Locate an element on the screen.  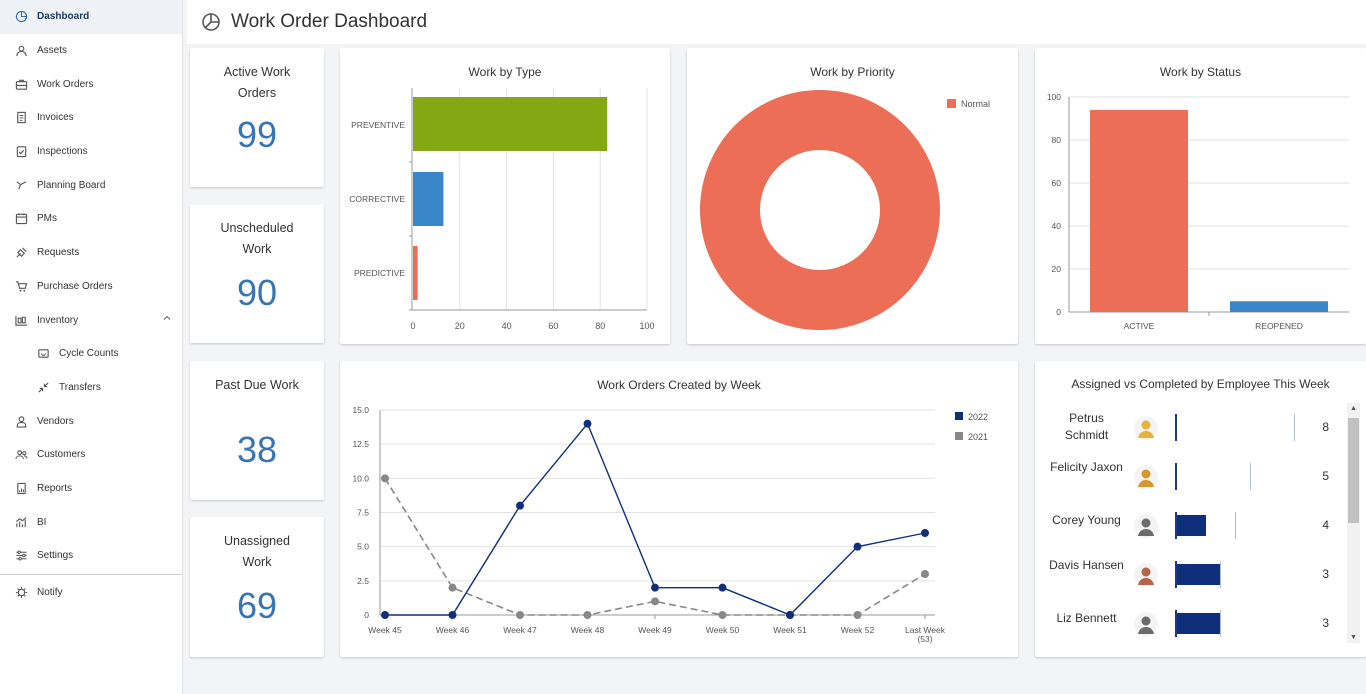
sidebar-item-label: Reports is located at coordinates (55, 488).